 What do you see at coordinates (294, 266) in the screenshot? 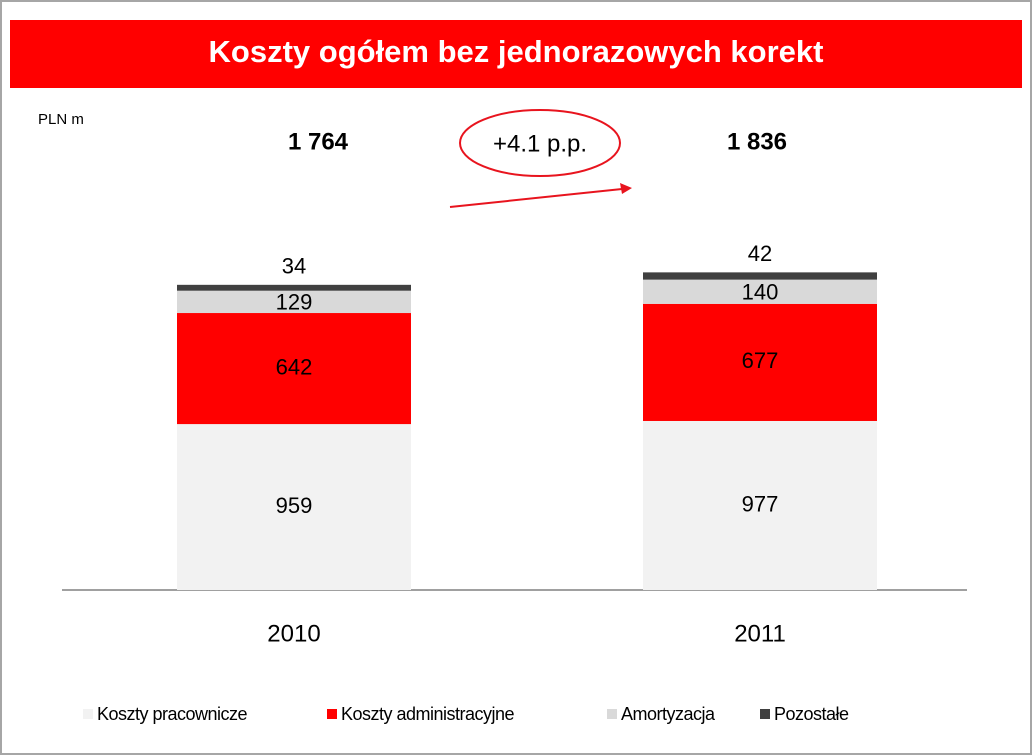
I see `data-label: 34` at bounding box center [294, 266].